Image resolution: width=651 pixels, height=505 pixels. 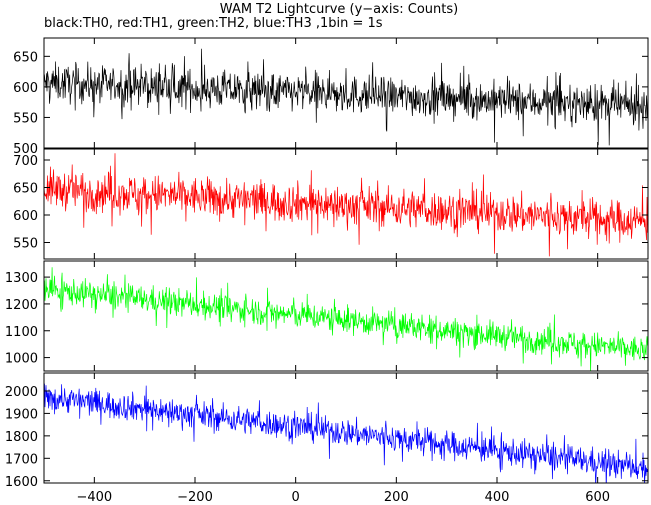 What do you see at coordinates (21, 437) in the screenshot?
I see `y-tick-label: 1800` at bounding box center [21, 437].